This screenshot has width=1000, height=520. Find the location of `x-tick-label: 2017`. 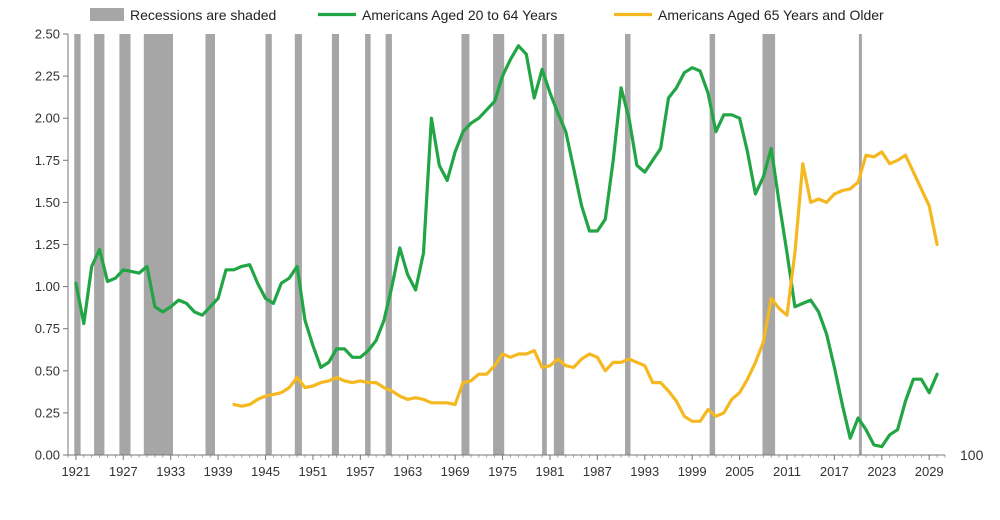

x-tick-label: 2017 is located at coordinates (834, 471).